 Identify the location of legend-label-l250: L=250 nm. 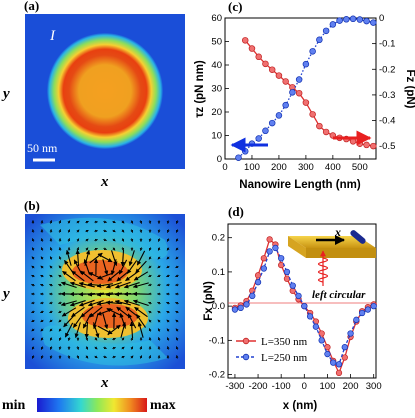
(284, 358).